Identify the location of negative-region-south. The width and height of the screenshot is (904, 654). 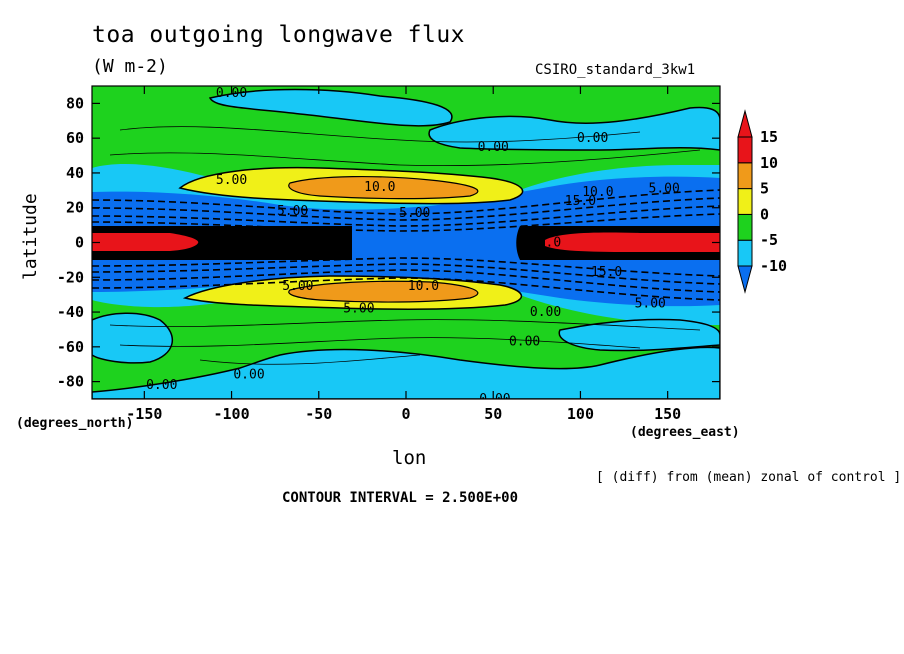
(406, 372).